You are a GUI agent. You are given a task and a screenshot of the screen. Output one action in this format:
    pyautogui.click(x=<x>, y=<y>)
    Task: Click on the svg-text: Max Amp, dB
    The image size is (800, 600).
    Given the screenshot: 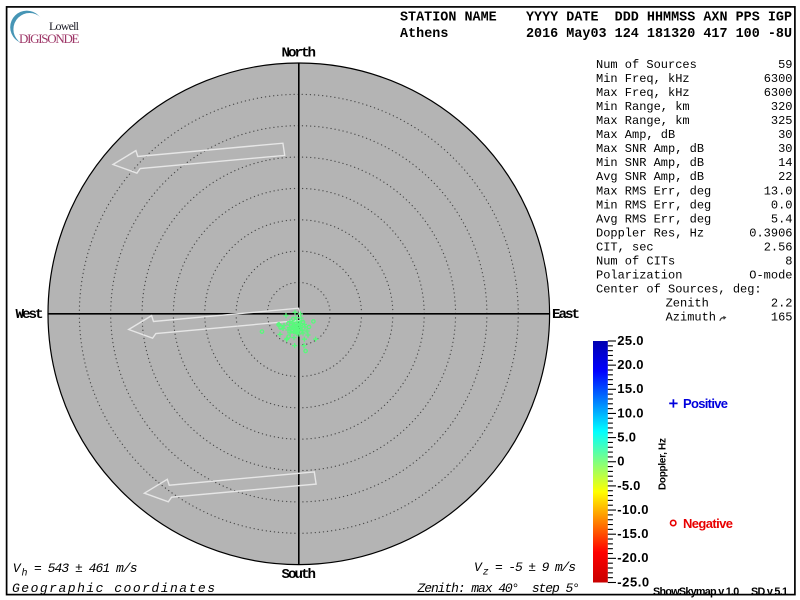 What is the action you would take?
    pyautogui.click(x=635, y=135)
    